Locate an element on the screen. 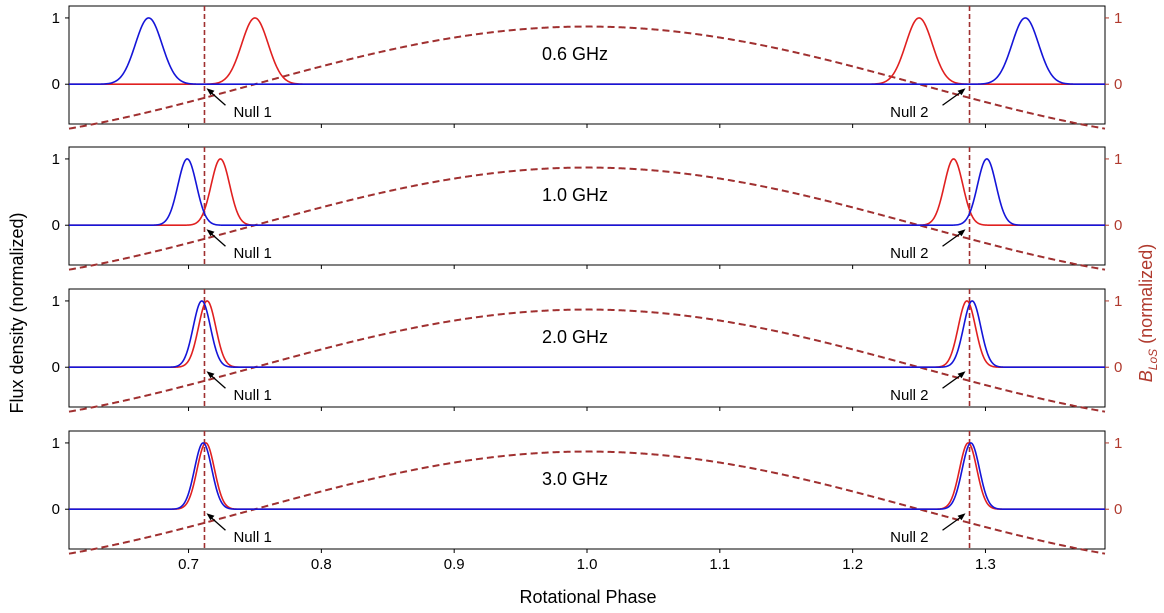 The height and width of the screenshot is (613, 1164). x-axis-title: Rotational Phase is located at coordinates (587, 597).